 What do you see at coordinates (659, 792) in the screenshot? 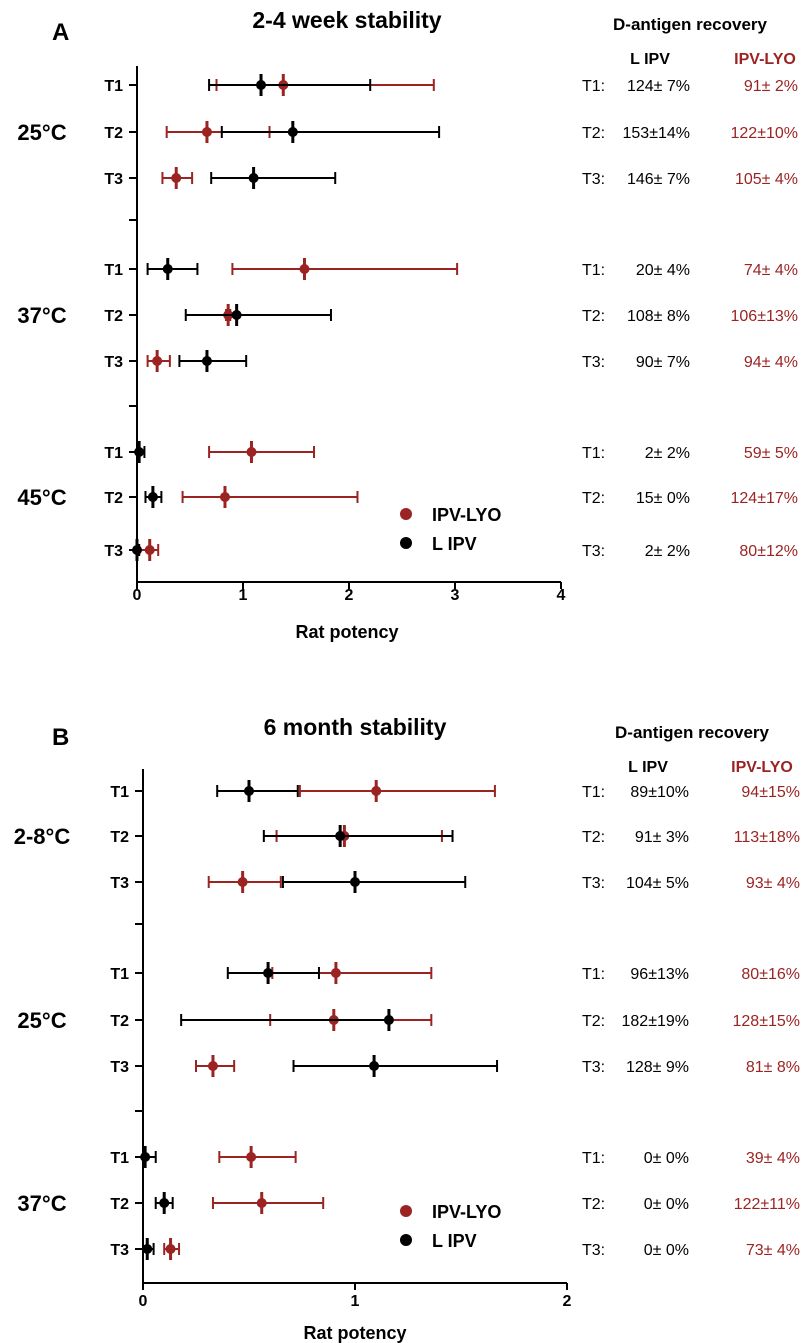
I see `recovery-lipv-value: 89±10%` at bounding box center [659, 792].